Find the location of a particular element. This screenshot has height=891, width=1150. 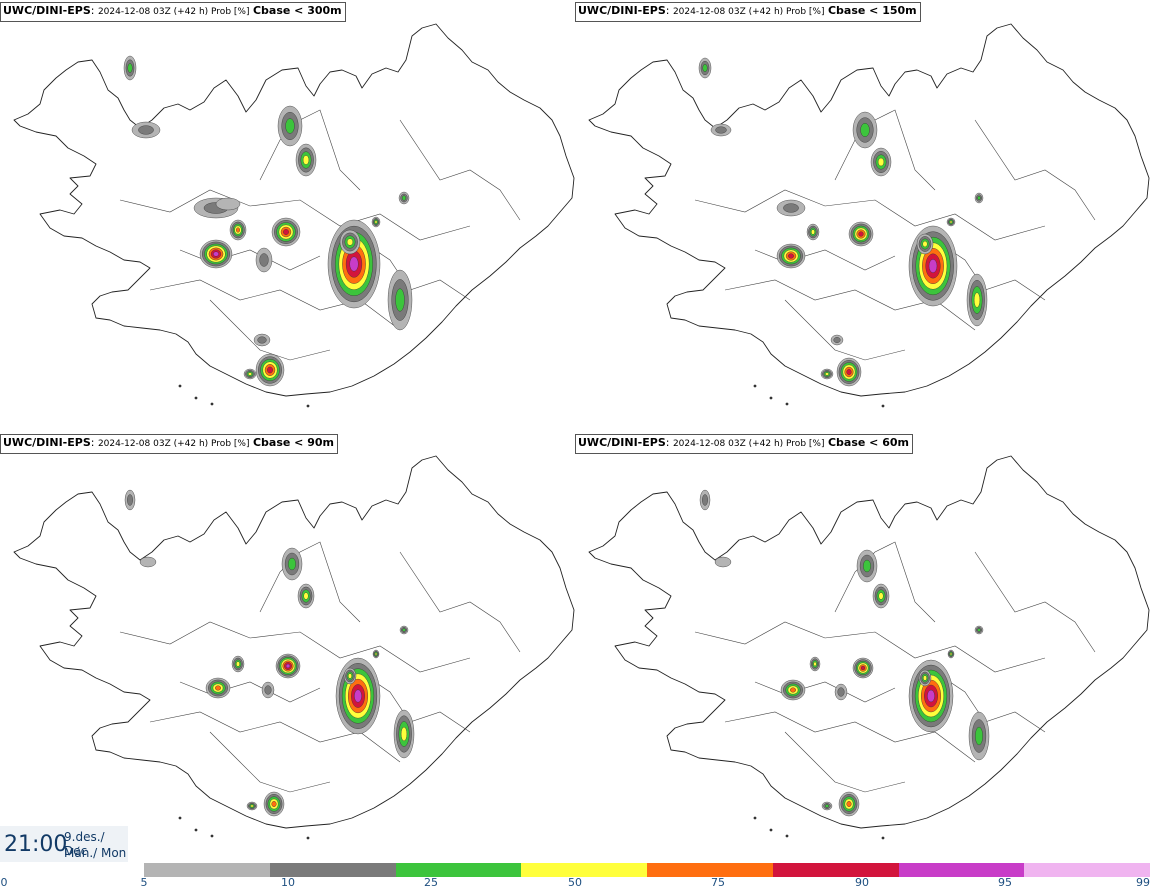

threshold-label: Cbase < 60m is located at coordinates (868, 442).